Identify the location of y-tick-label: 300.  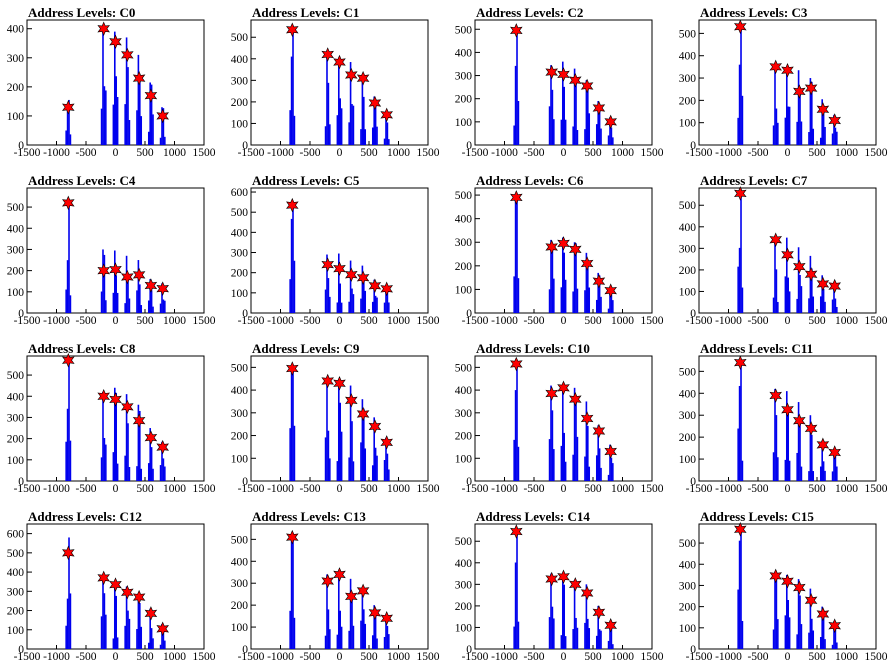
(16, 418).